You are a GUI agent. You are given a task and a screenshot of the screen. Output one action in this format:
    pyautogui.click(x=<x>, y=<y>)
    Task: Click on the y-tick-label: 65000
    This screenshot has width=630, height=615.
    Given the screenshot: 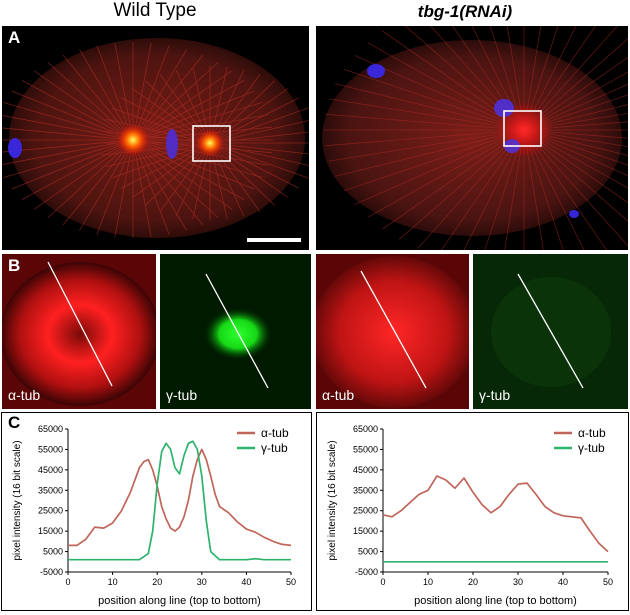 What is the action you would take?
    pyautogui.click(x=365, y=429)
    